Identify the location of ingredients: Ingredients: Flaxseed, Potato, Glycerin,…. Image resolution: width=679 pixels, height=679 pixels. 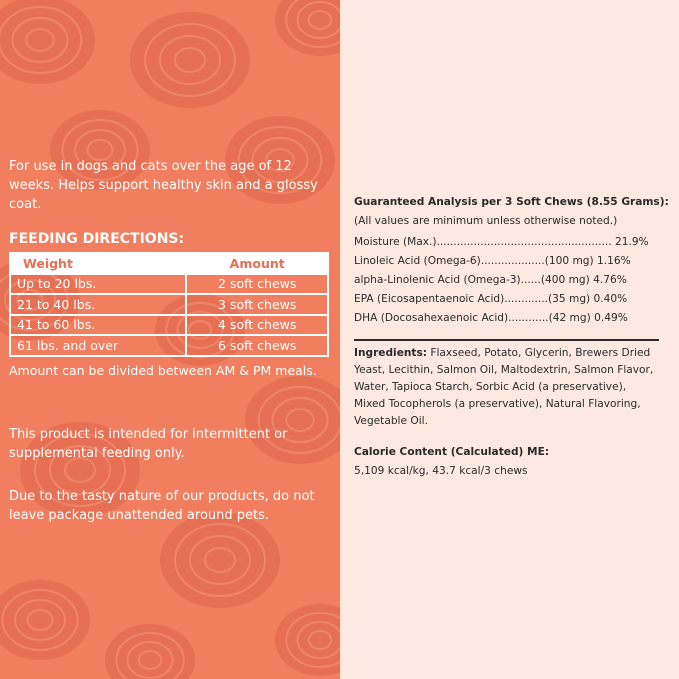
(506, 387).